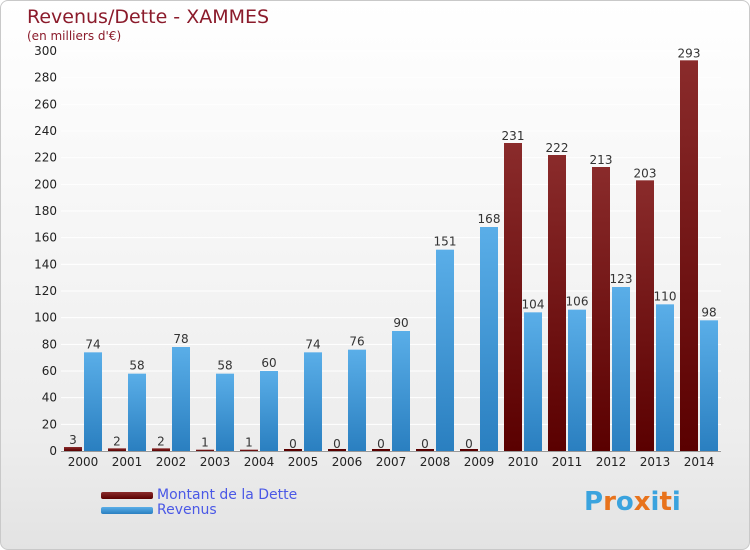 The height and width of the screenshot is (550, 750). I want to click on logo-letter: t, so click(665, 502).